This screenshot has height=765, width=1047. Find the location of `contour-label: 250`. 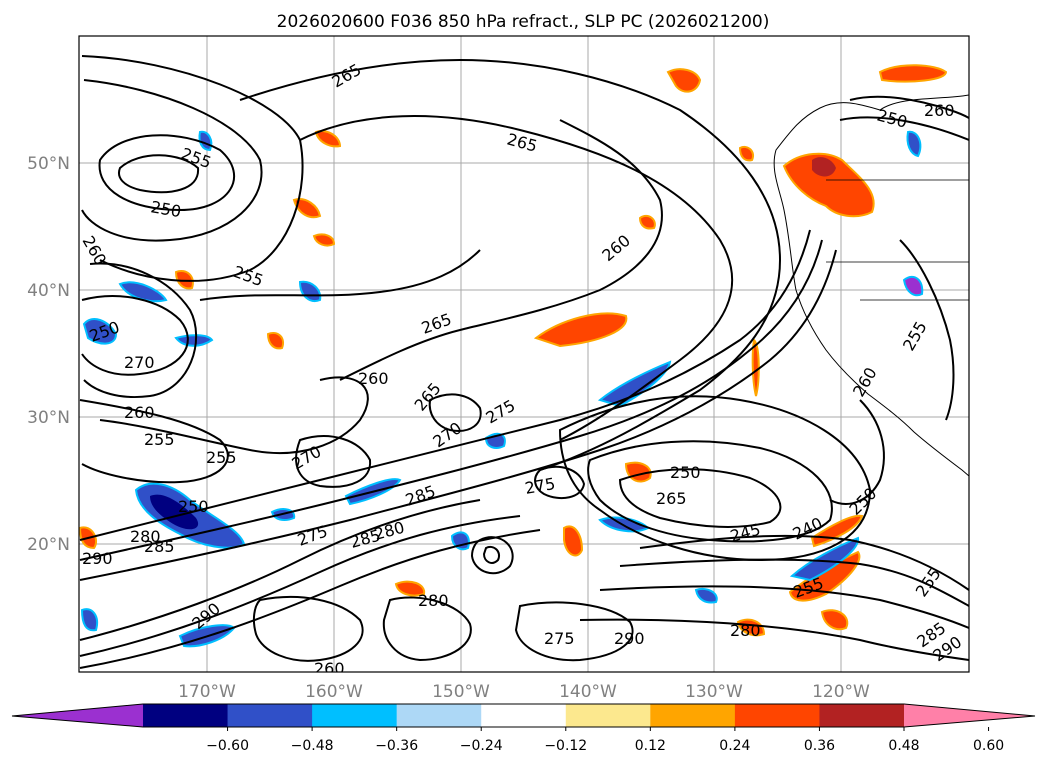

contour-label: 250 is located at coordinates (685, 472).